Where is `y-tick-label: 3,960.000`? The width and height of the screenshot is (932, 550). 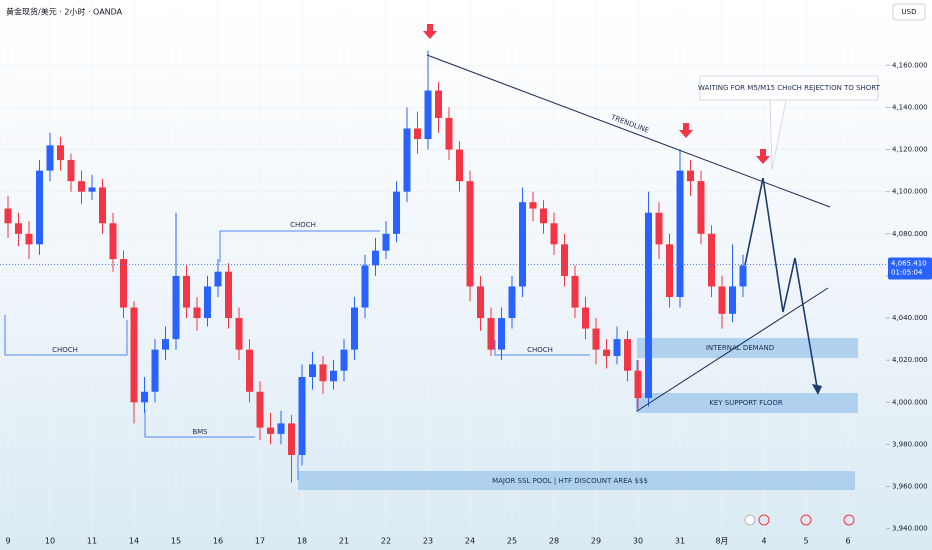
y-tick-label: 3,960.000 is located at coordinates (910, 487).